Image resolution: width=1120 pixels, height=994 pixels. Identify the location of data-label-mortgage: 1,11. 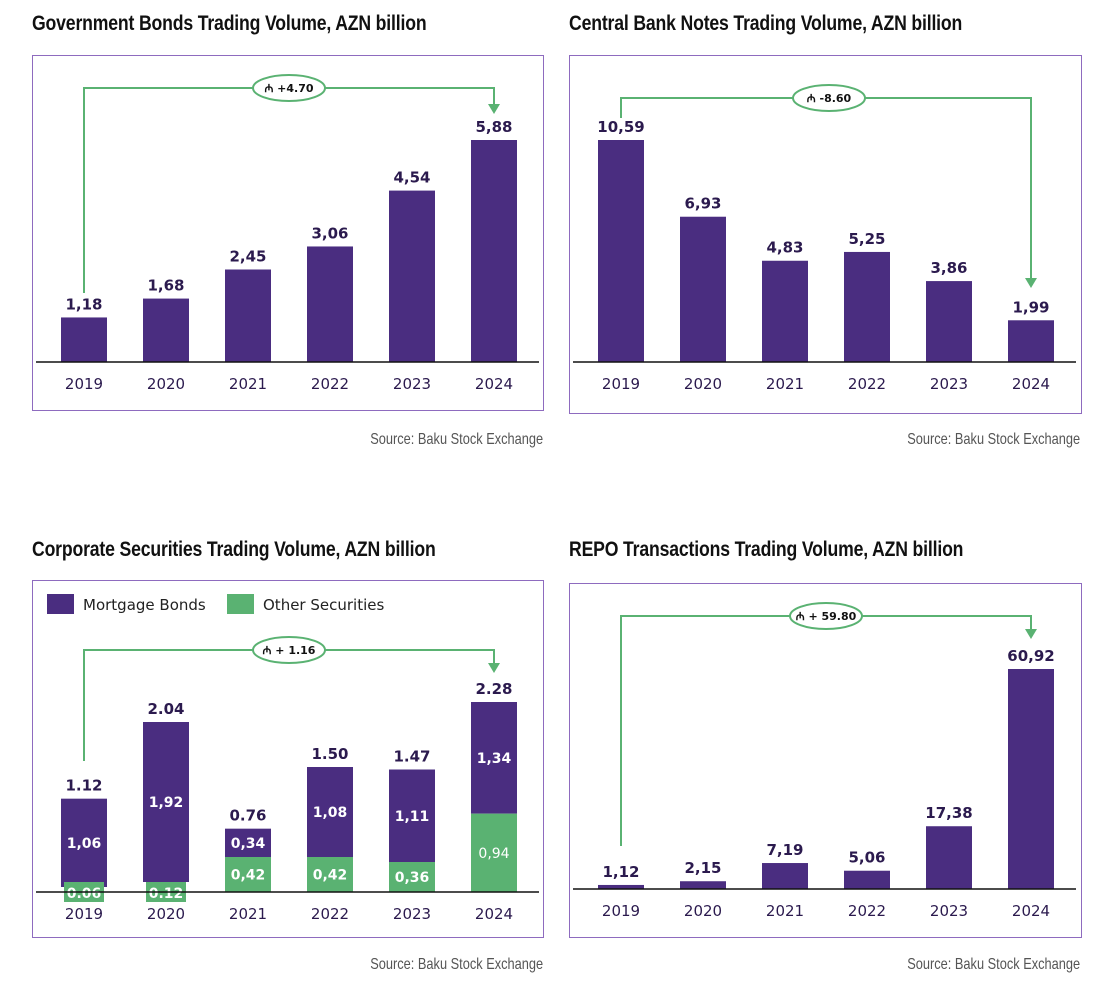
(412, 817).